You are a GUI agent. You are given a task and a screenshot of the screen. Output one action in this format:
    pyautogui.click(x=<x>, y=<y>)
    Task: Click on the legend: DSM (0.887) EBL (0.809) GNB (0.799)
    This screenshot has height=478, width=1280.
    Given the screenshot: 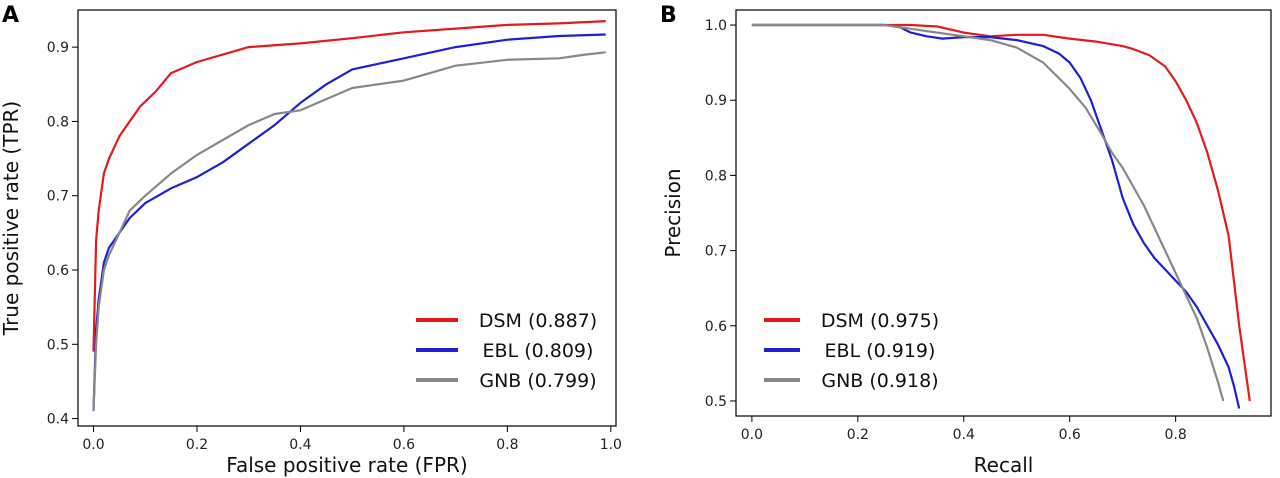 What is the action you would take?
    pyautogui.click(x=506, y=351)
    